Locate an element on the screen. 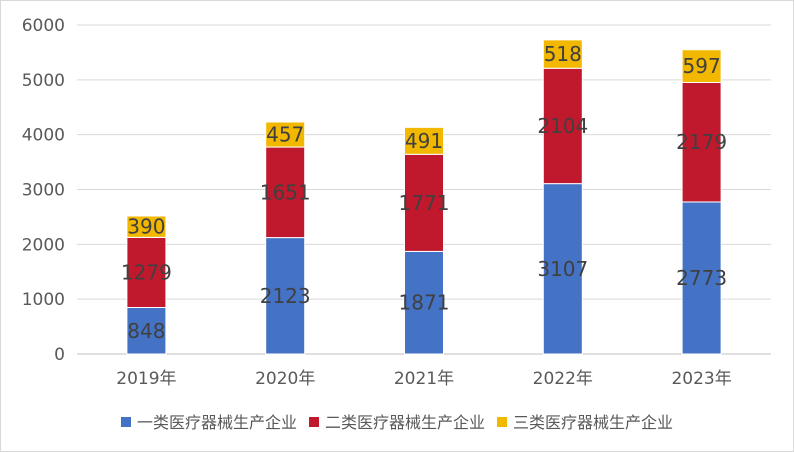 Image resolution: width=794 pixels, height=452 pixels. data-label: 390 is located at coordinates (146, 227).